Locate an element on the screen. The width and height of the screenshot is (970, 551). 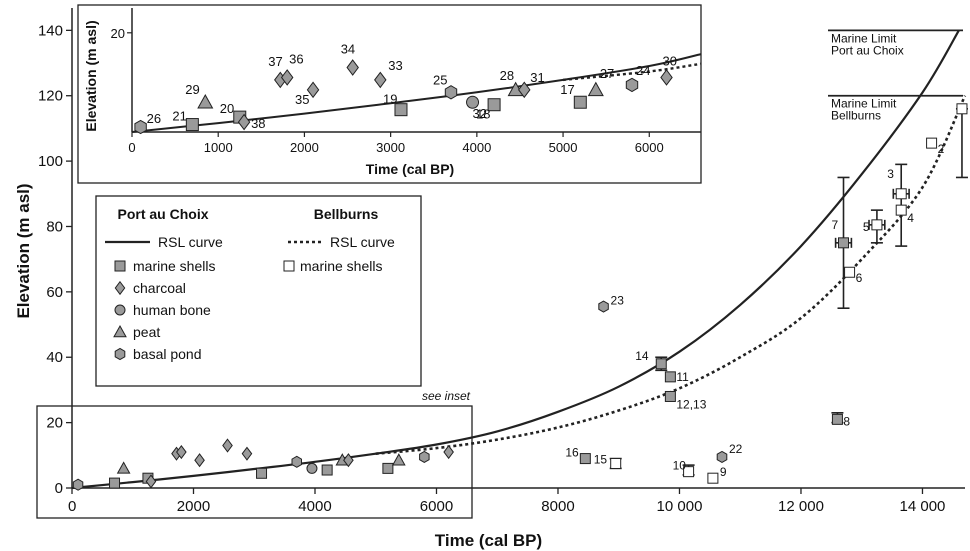
point-label: 15 is located at coordinates (601, 459).